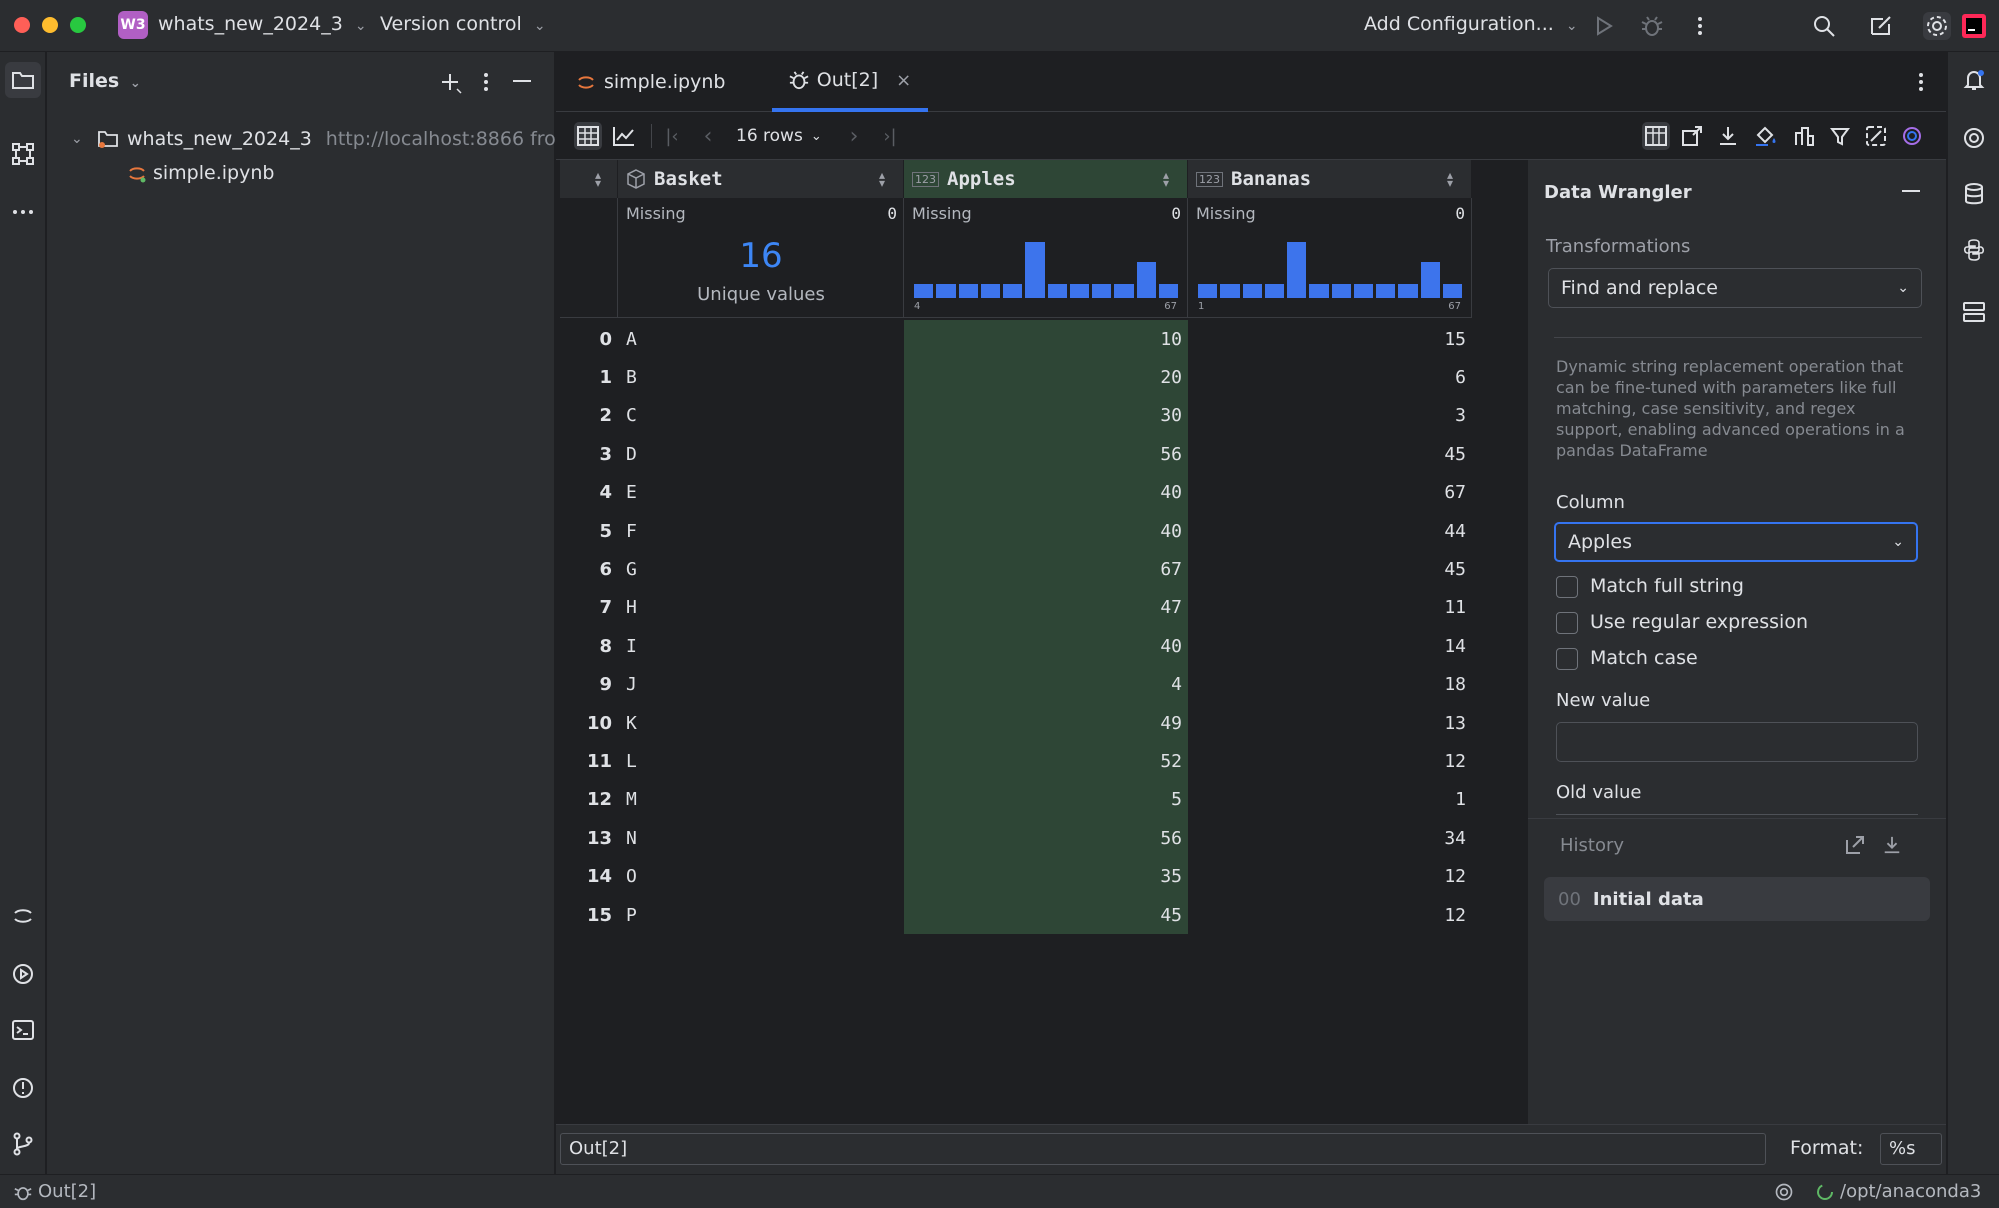  Describe the element at coordinates (1163, 1149) in the screenshot. I see `cell-name-field: Out[2]` at that location.